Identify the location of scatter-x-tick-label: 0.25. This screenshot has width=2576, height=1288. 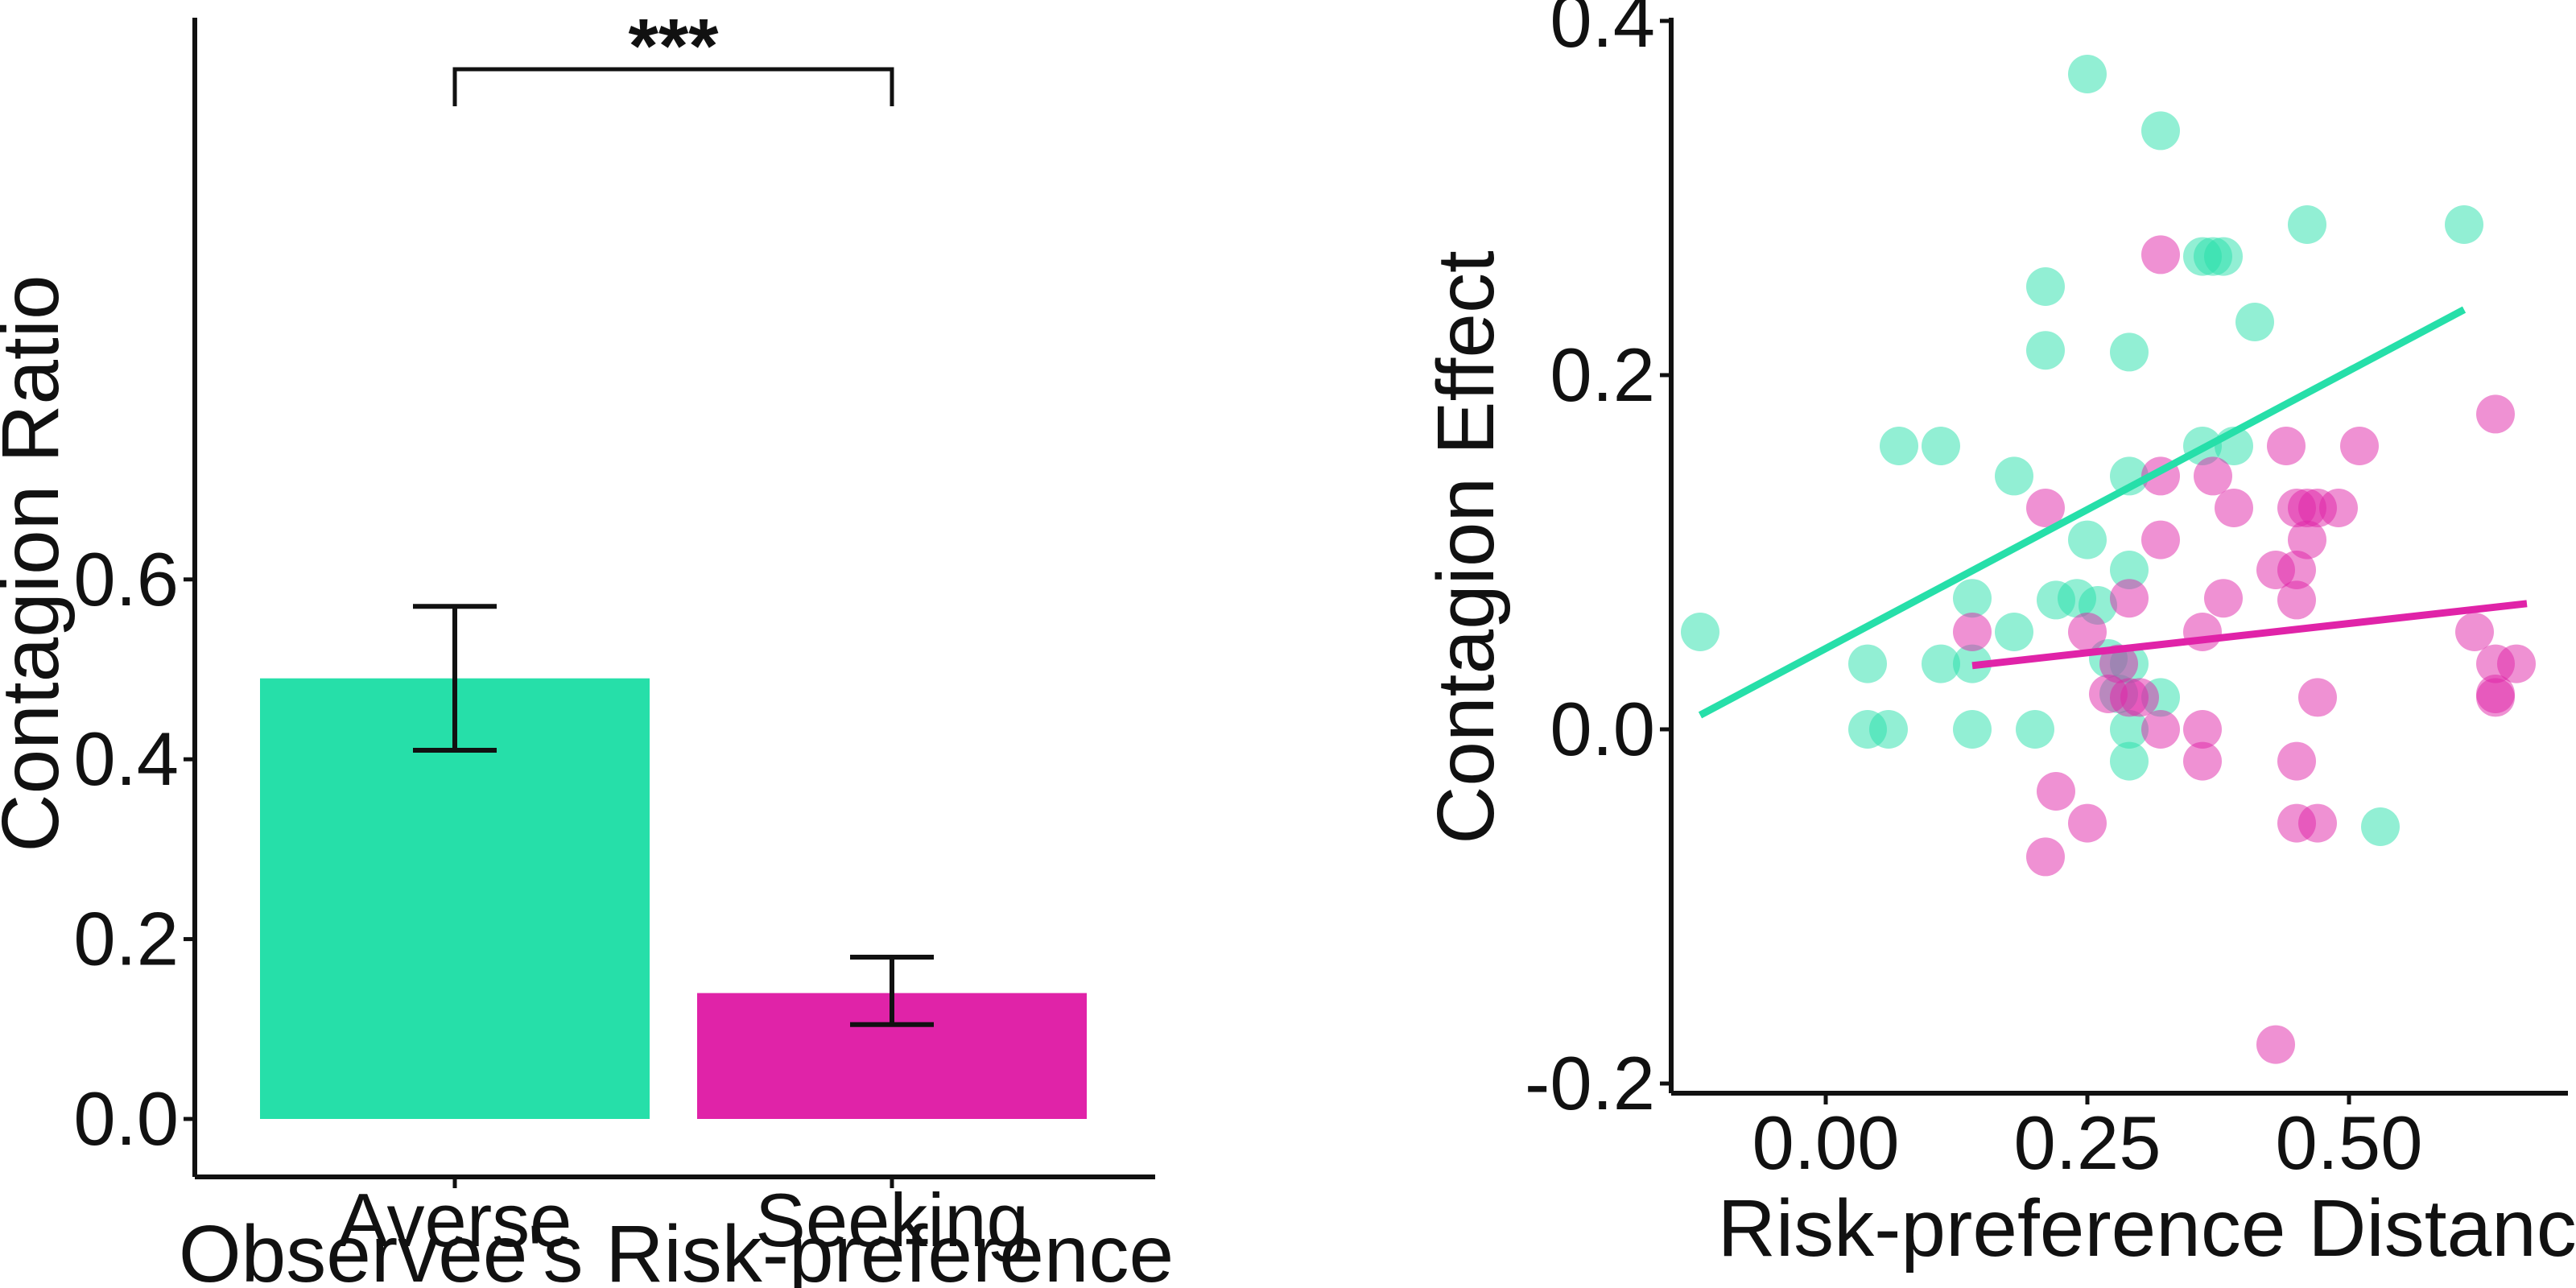
(2087, 1142).